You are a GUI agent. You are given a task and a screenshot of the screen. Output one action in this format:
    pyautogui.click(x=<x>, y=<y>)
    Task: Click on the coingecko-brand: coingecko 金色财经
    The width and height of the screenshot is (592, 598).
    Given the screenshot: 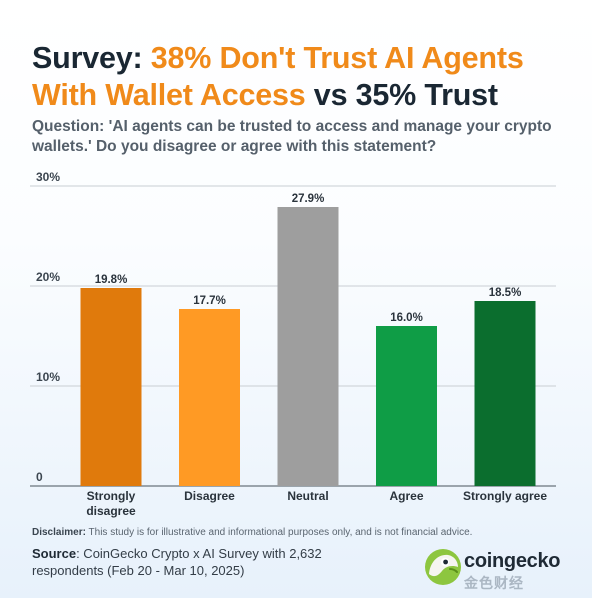 What is the action you would take?
    pyautogui.click(x=504, y=570)
    